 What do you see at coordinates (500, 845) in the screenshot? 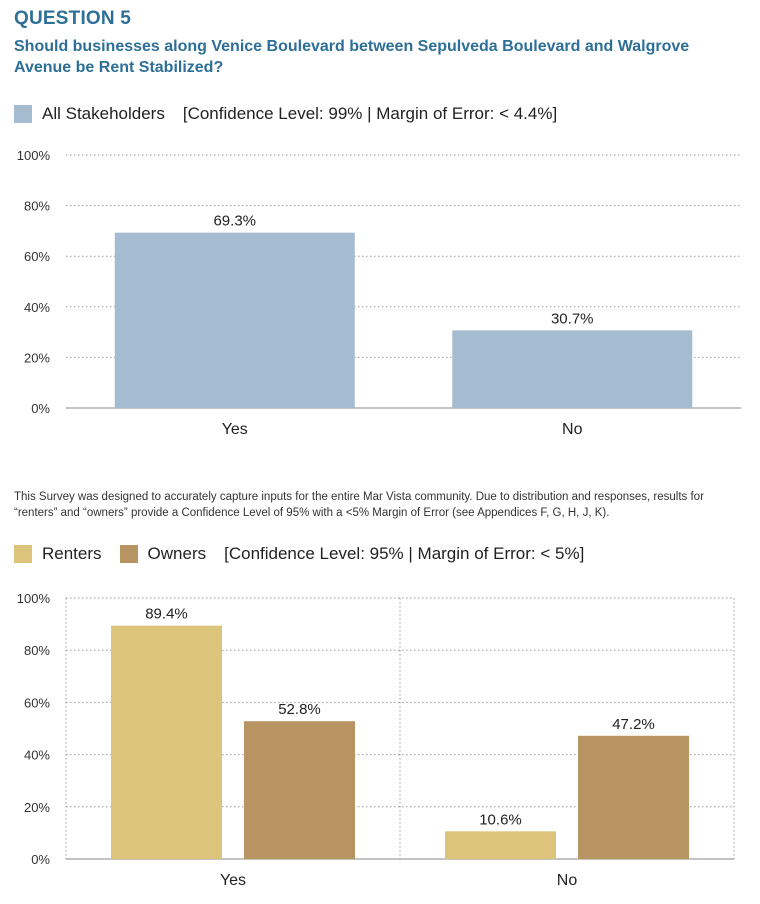
I see `bar-renters-no` at bounding box center [500, 845].